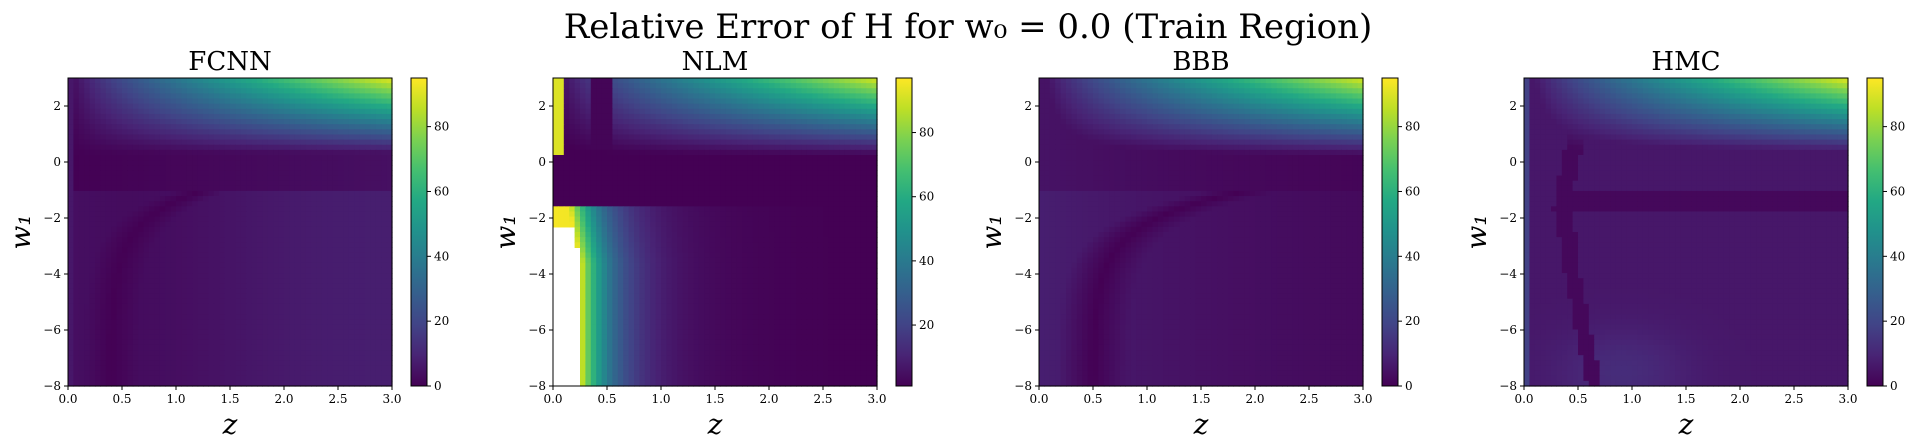 The image size is (1915, 448). Describe the element at coordinates (175, 399) in the screenshot. I see `x-tick-label: 1.0` at that location.